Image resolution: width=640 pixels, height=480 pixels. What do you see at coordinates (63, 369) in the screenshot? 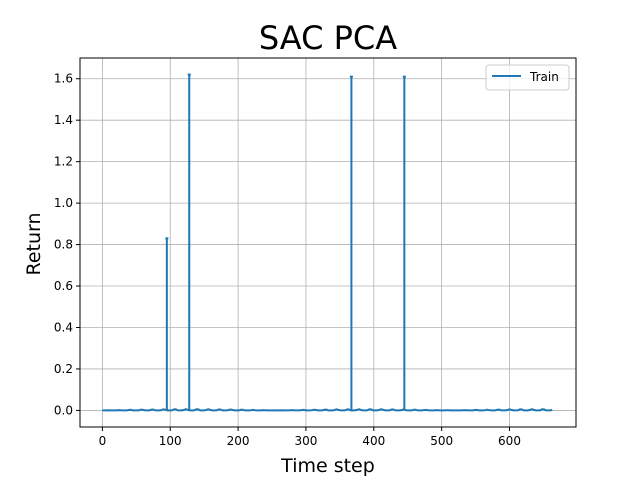
I see `y-tick-label: 0.2` at bounding box center [63, 369].